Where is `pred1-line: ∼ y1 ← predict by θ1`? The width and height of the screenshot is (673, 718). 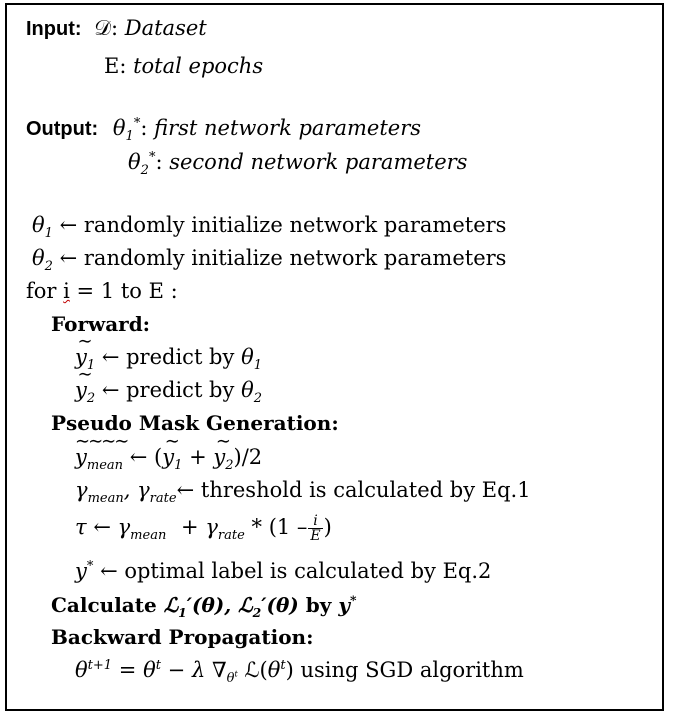 pred1-line: ∼ y1 ← predict by θ1 is located at coordinates (168, 352).